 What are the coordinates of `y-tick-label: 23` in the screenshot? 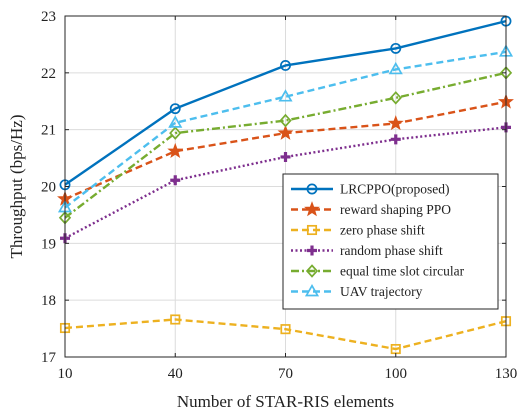 It's located at (48, 17).